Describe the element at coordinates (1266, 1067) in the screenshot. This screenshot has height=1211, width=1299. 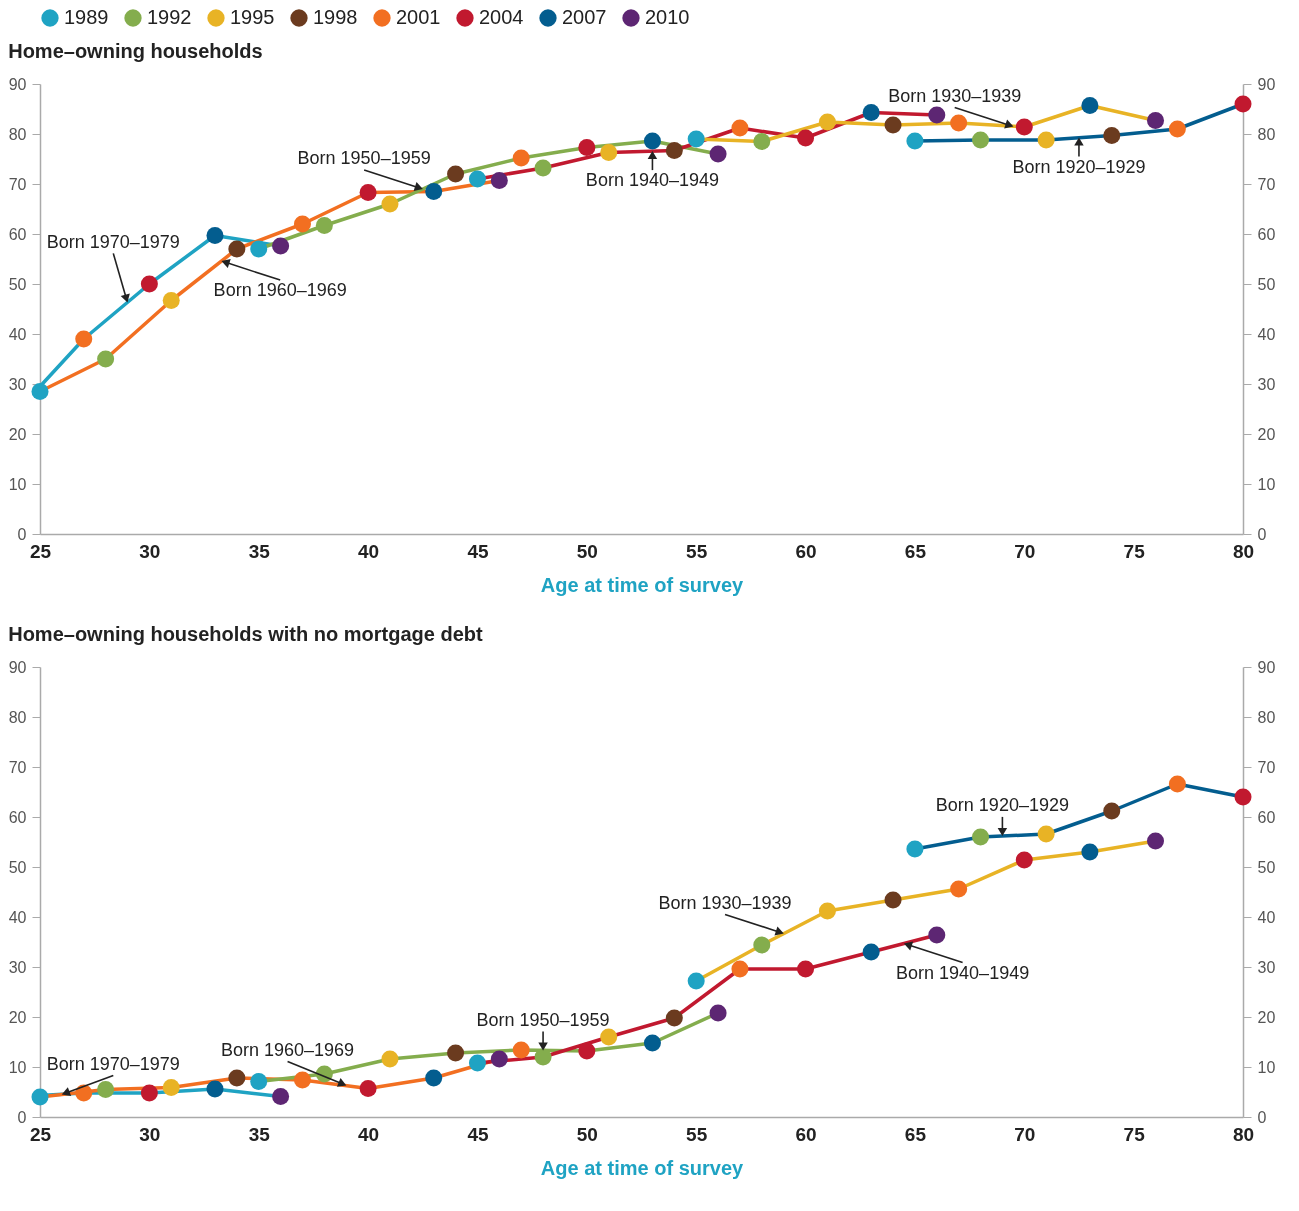
I see `y2-tick-label: 10` at that location.